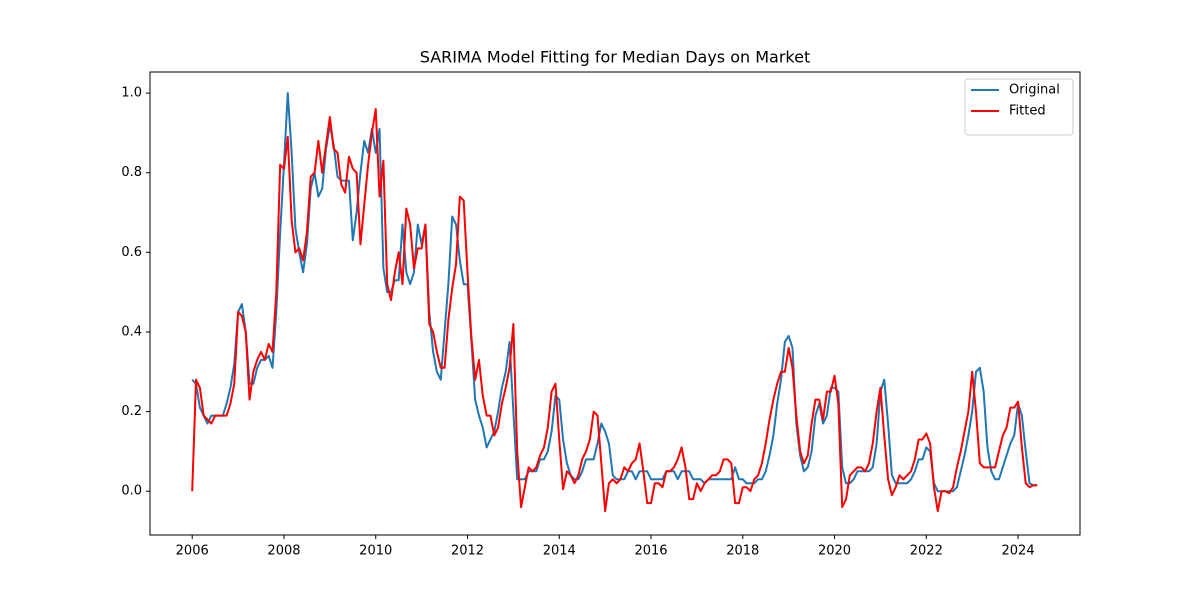 Image resolution: width=1200 pixels, height=600 pixels. Describe the element at coordinates (131, 172) in the screenshot. I see `y-tick-label: 0.8` at that location.